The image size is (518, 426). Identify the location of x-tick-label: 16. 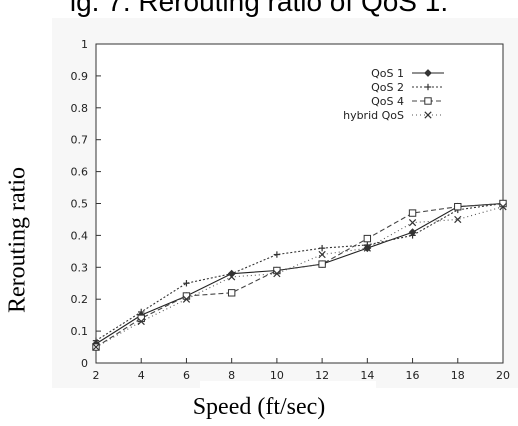
(413, 375).